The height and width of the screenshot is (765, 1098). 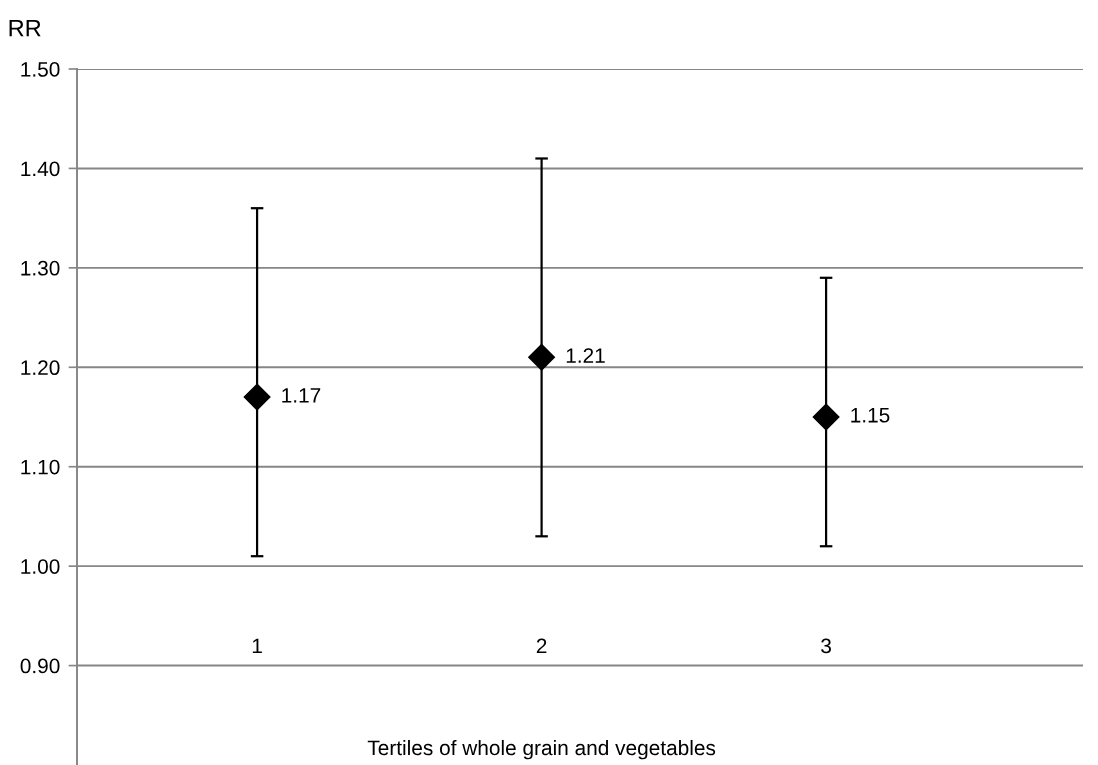 What do you see at coordinates (585, 355) in the screenshot?
I see `data-label: 1.21` at bounding box center [585, 355].